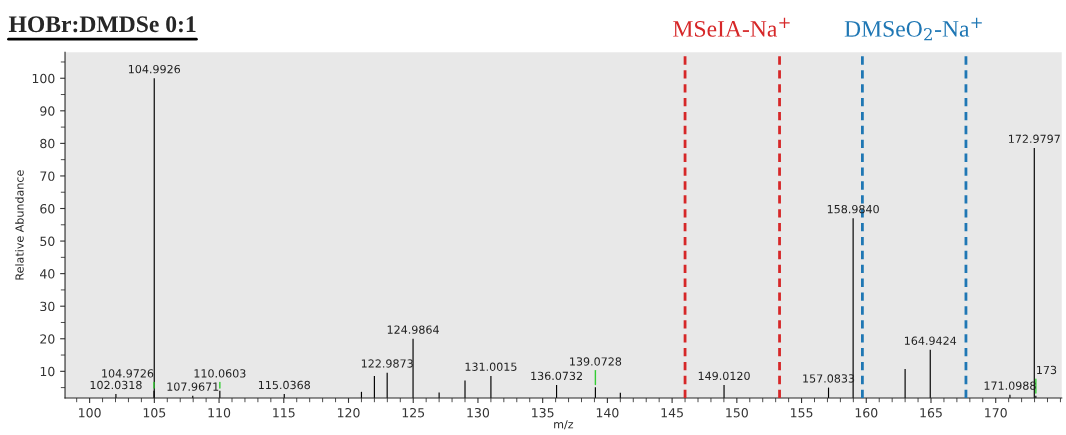 The height and width of the screenshot is (435, 1066). Describe the element at coordinates (154, 69) in the screenshot. I see `annotation: 104.9926` at that location.